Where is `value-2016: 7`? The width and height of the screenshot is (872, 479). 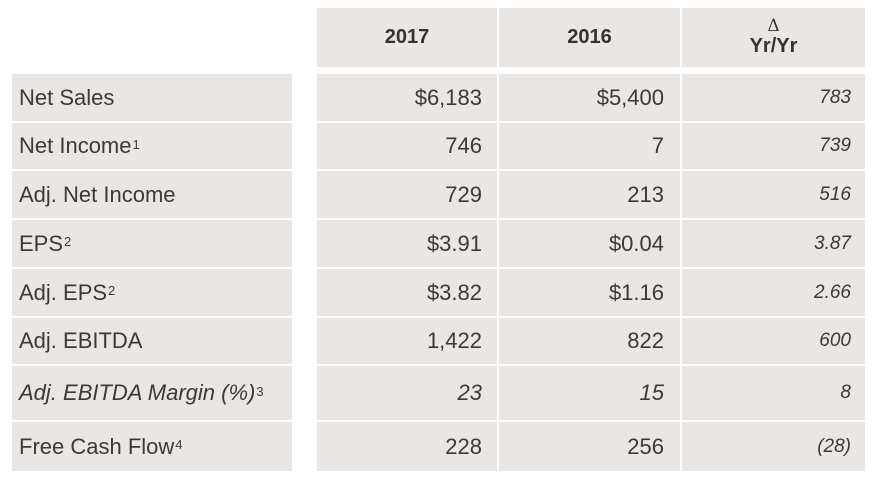 value-2016: 7 is located at coordinates (590, 146).